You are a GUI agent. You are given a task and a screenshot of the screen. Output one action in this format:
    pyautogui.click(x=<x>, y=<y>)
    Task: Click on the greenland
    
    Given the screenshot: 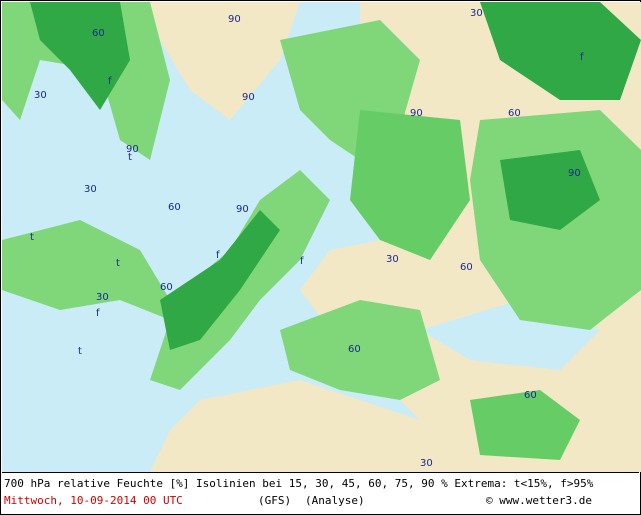 What is the action you would take?
    pyautogui.click(x=225, y=61)
    